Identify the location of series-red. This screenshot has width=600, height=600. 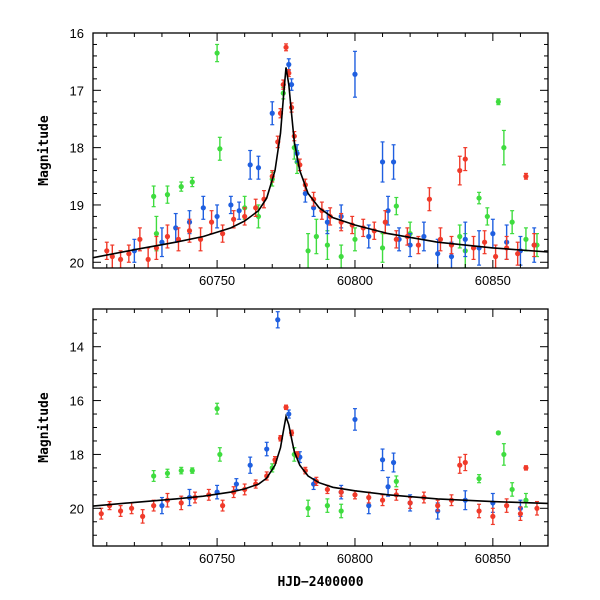
(319, 465).